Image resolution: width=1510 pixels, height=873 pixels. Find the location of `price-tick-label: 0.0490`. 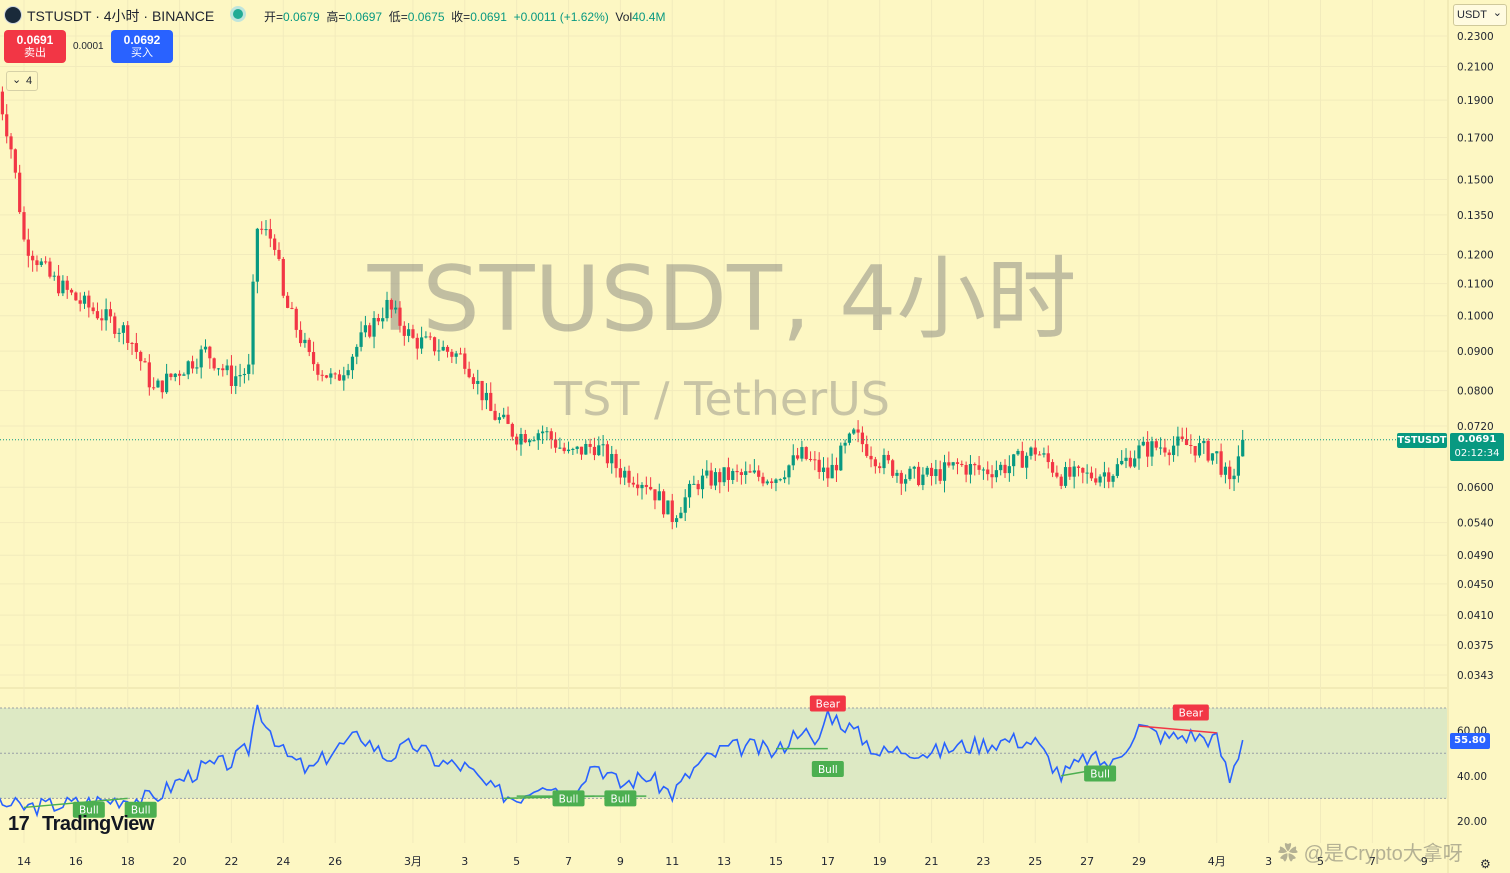

price-tick-label: 0.0490 is located at coordinates (1475, 556).